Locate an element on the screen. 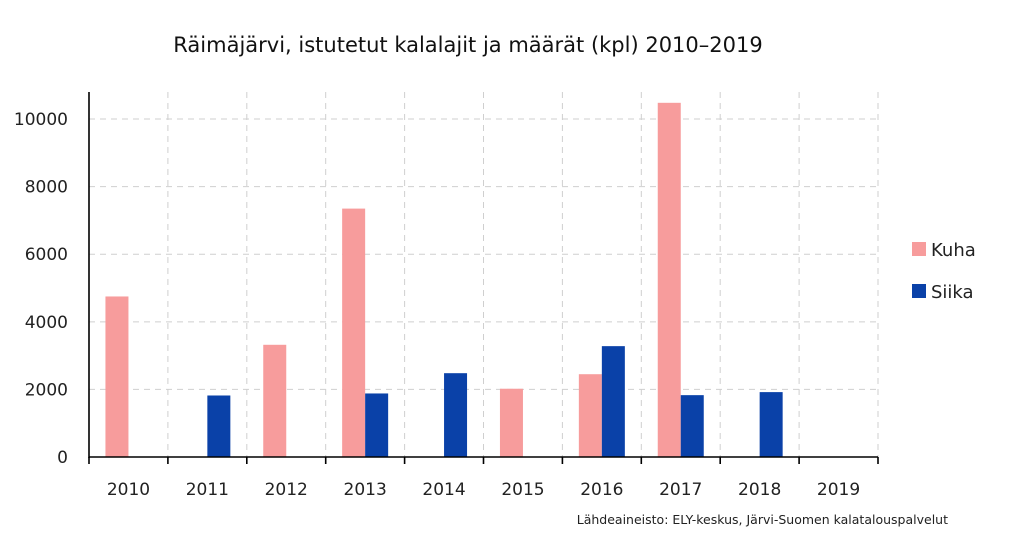  bar-kuha-2015 is located at coordinates (511, 422).